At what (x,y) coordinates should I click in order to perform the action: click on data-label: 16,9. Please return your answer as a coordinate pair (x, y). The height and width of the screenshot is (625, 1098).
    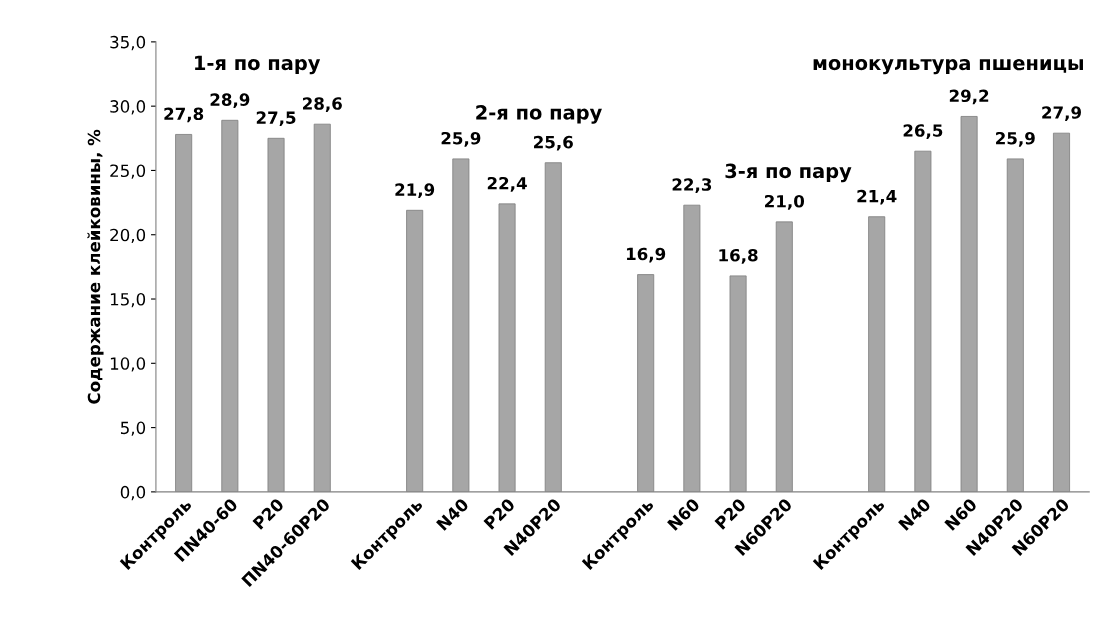
    Looking at the image, I should click on (646, 255).